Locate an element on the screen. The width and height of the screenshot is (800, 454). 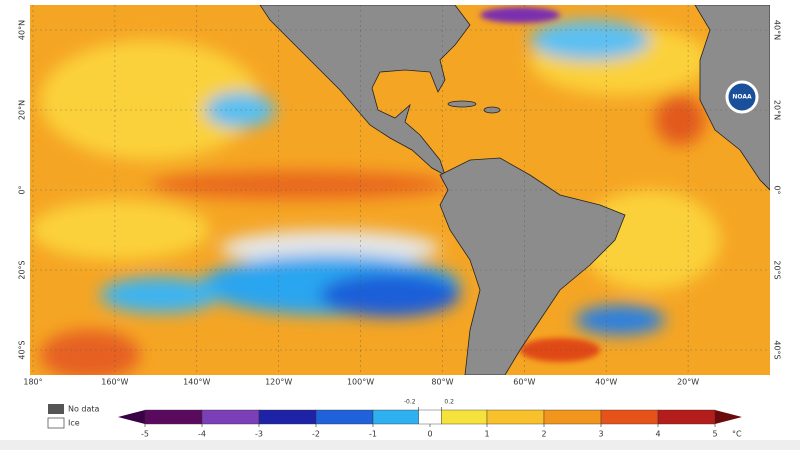
legend-label: Ice is located at coordinates (74, 423).